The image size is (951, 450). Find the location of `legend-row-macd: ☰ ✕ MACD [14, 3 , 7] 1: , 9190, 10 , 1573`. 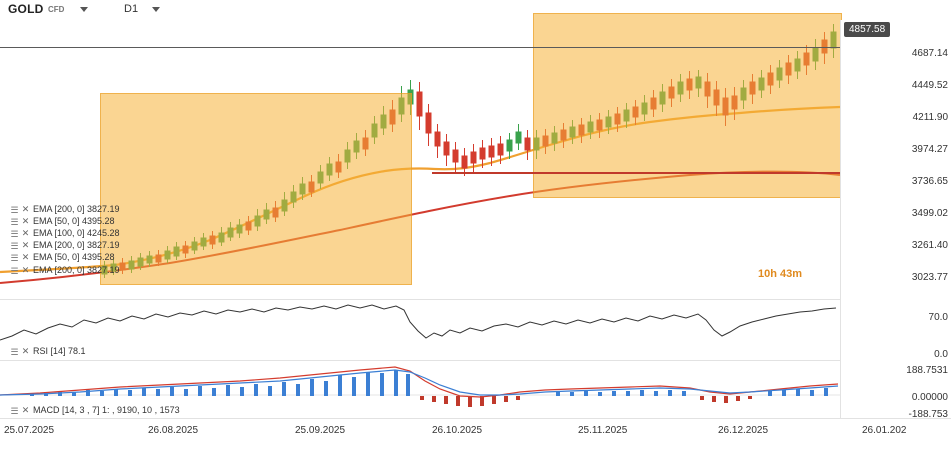

legend-row-macd: ☰ ✕ MACD [14, 3 , 7] 1: , 9190, 10 , 1573 is located at coordinates (95, 410).